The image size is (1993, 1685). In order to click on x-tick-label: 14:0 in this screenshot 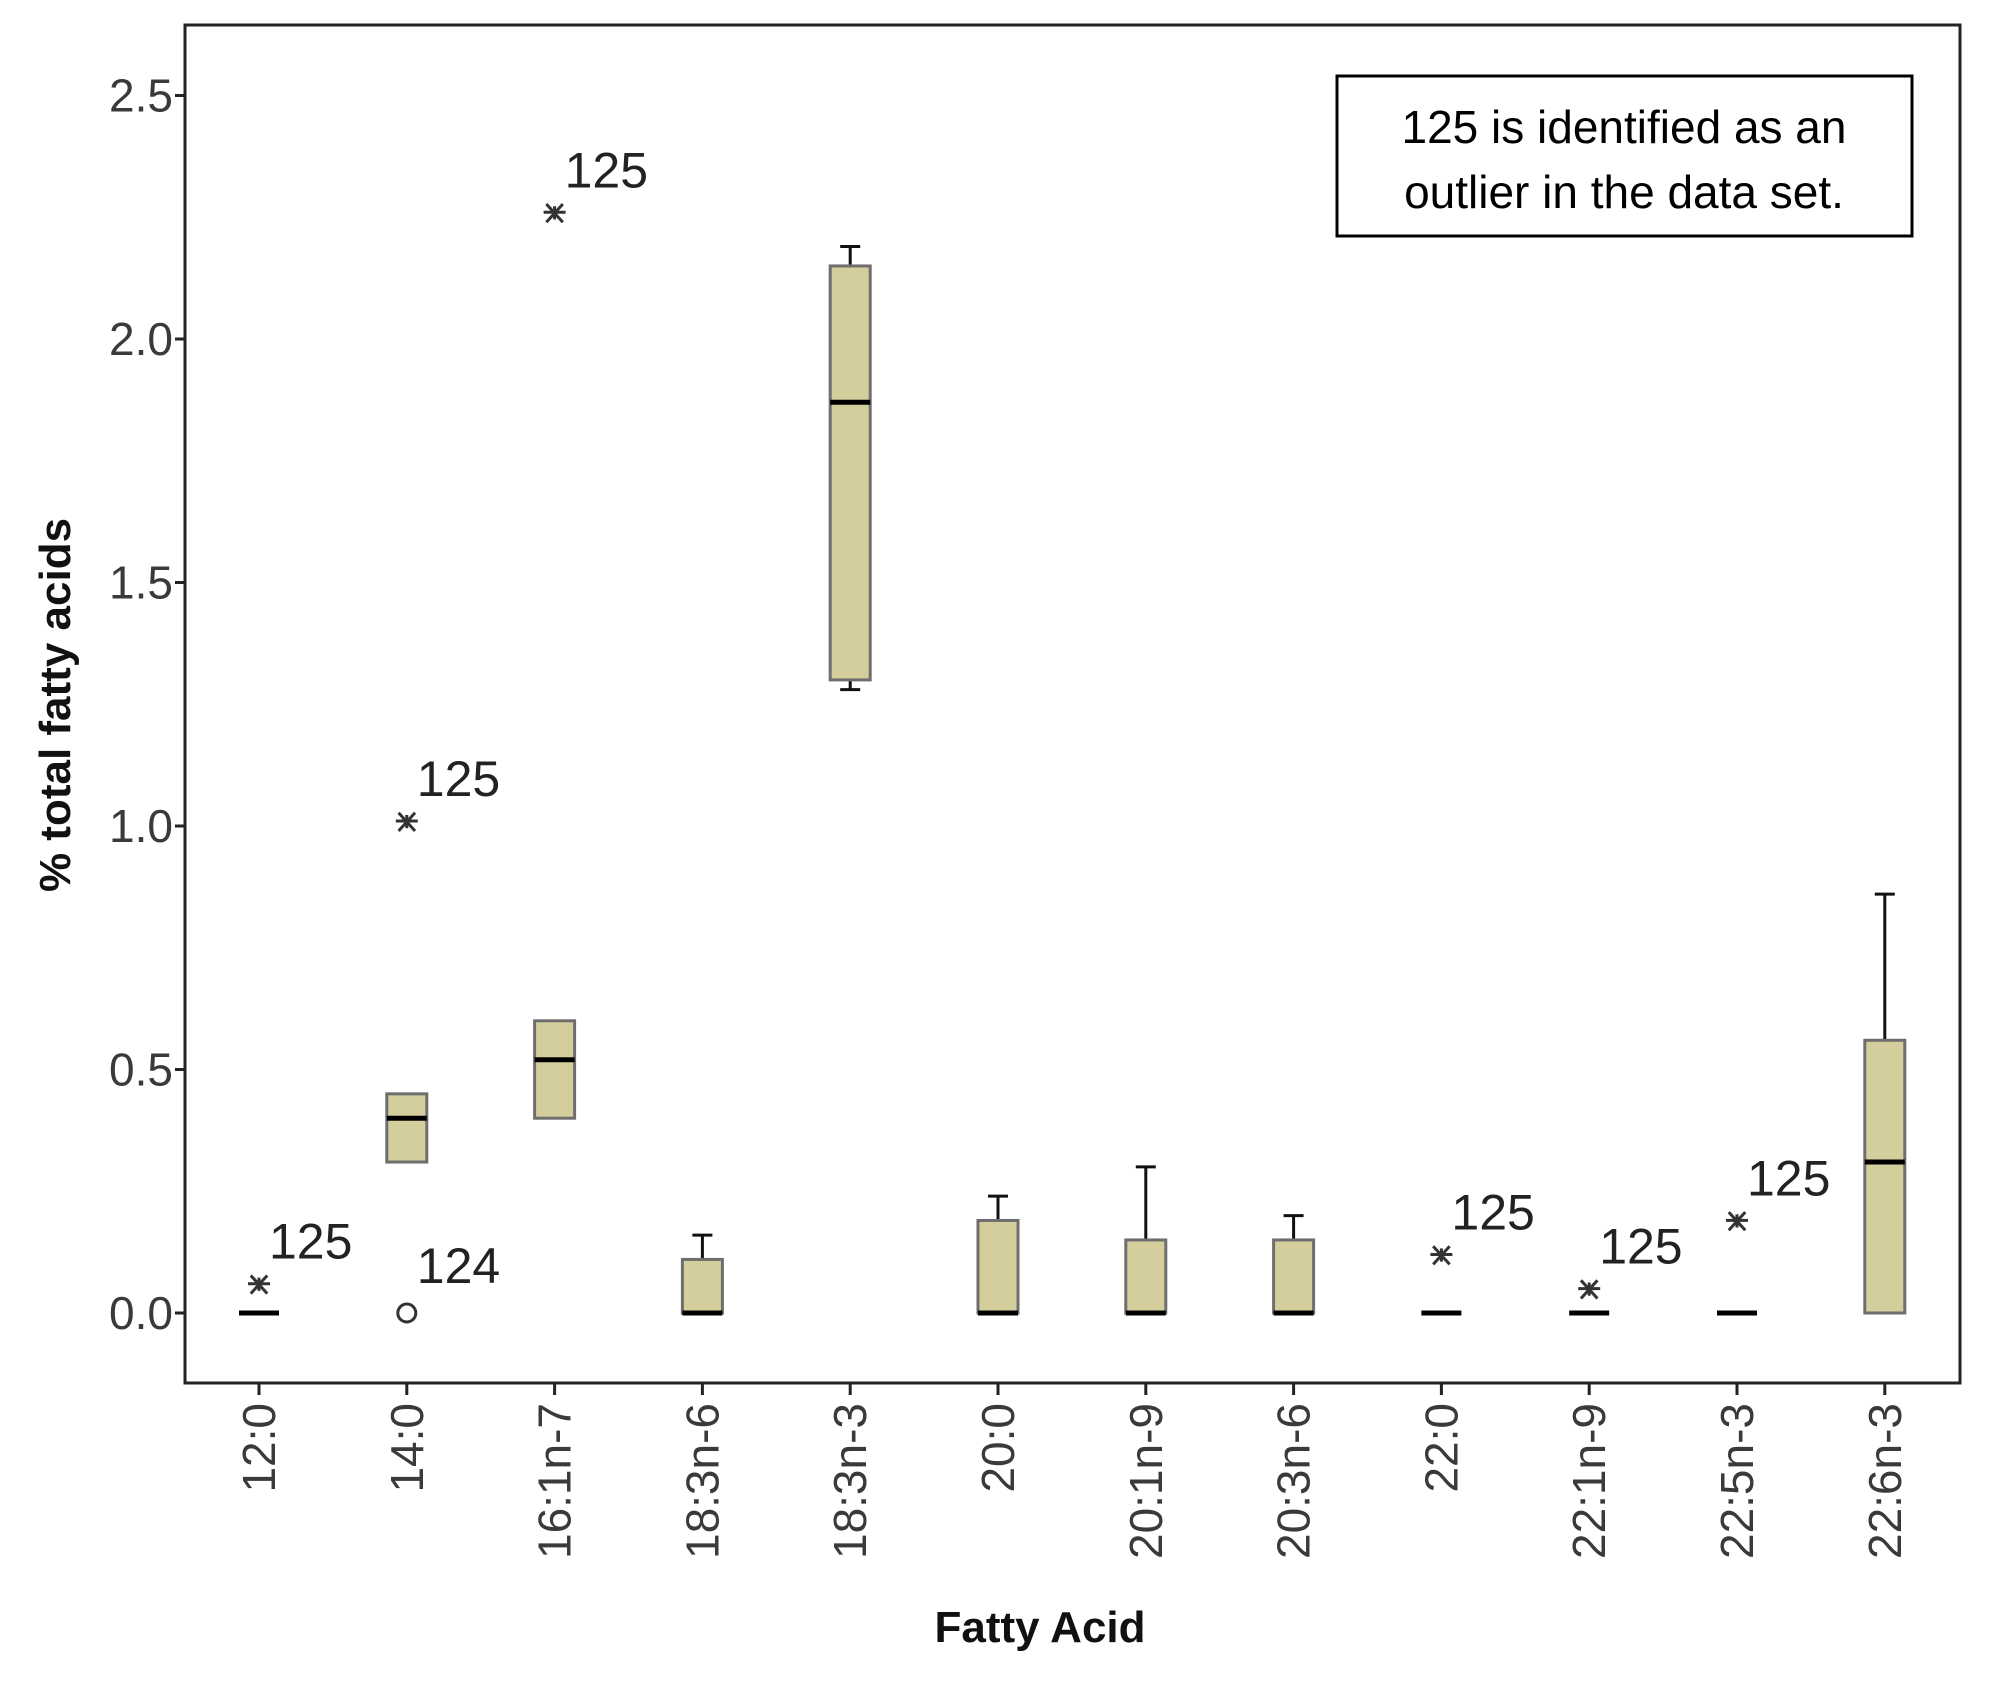, I will do `click(407, 1448)`.